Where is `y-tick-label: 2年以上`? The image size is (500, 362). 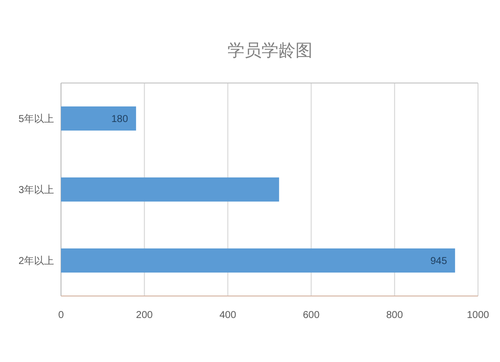
y-tick-label: 2年以上 is located at coordinates (36, 261).